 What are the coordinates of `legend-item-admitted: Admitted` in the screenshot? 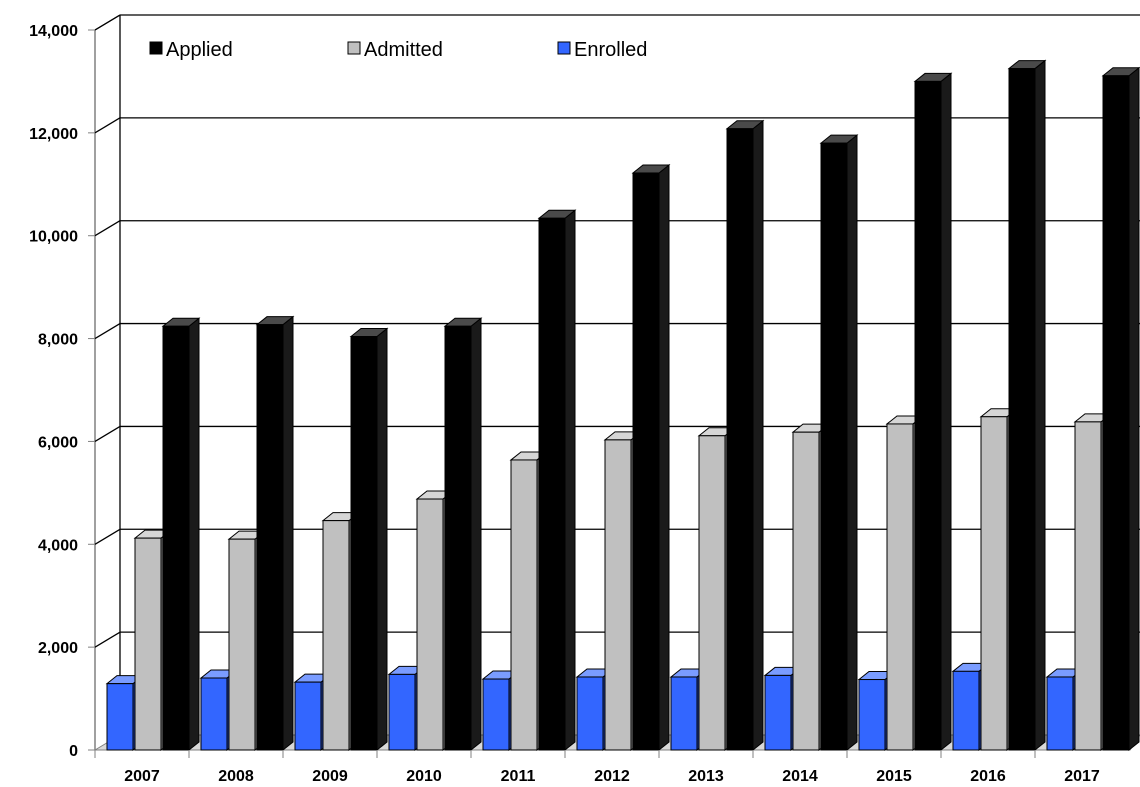 It's located at (395, 50).